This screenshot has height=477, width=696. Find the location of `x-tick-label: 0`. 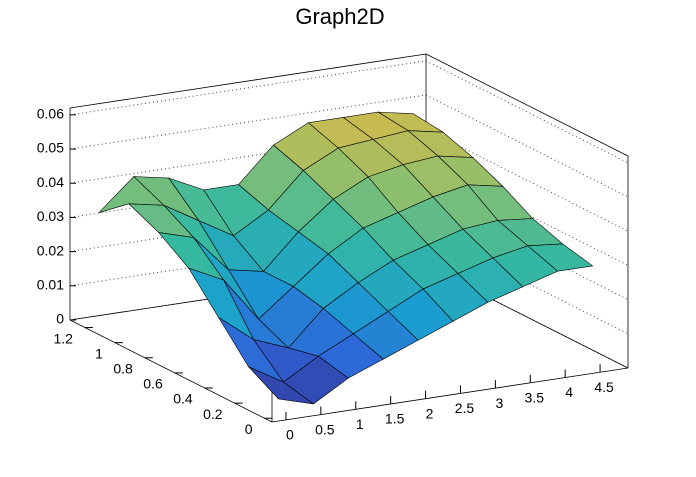

x-tick-label: 0 is located at coordinates (290, 435).